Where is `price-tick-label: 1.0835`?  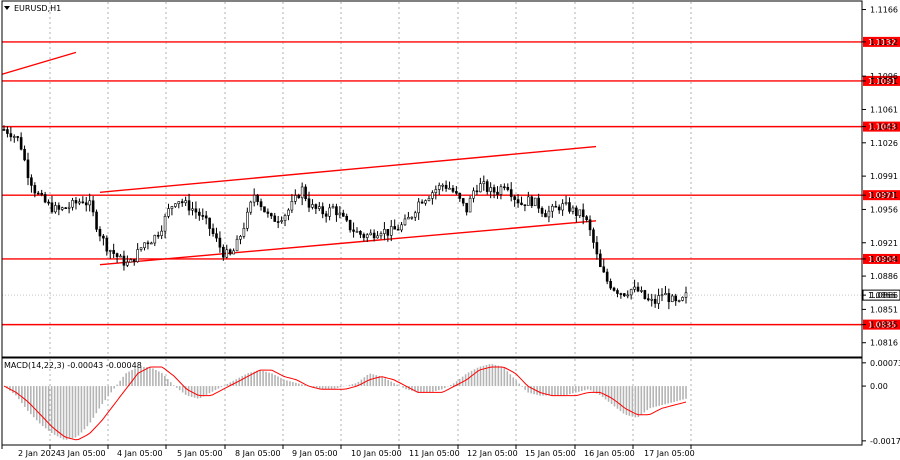
price-tick-label: 1.0835 is located at coordinates (884, 325).